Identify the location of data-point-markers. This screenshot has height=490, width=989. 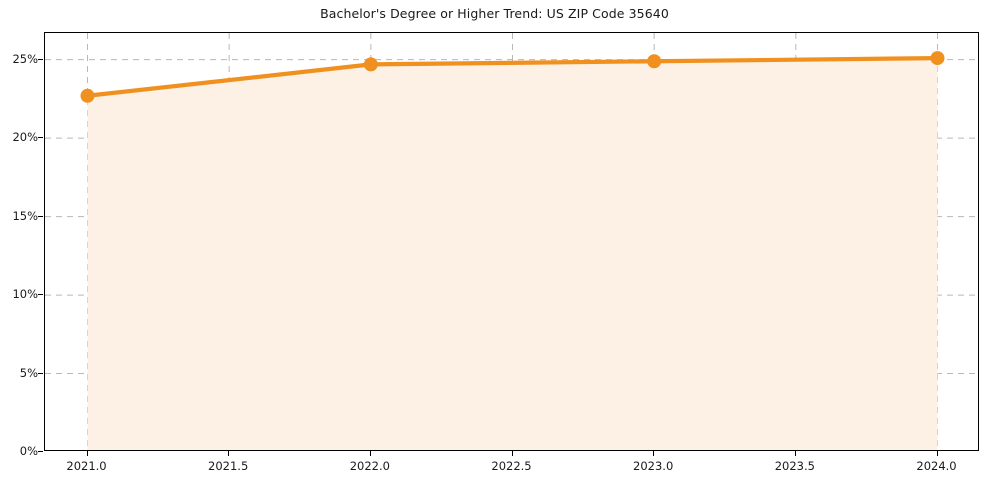
(512, 77).